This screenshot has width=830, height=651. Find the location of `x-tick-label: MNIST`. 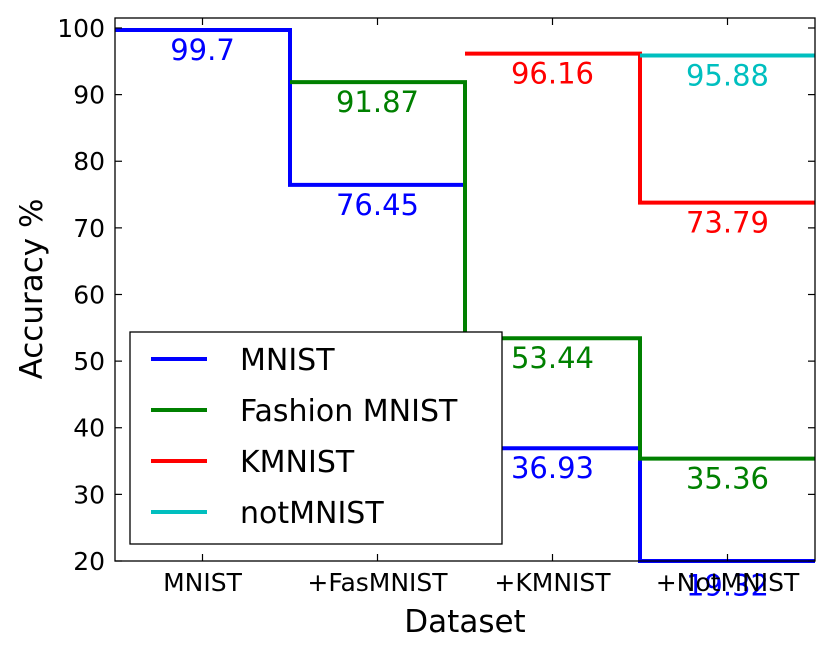

x-tick-label: MNIST is located at coordinates (203, 582).